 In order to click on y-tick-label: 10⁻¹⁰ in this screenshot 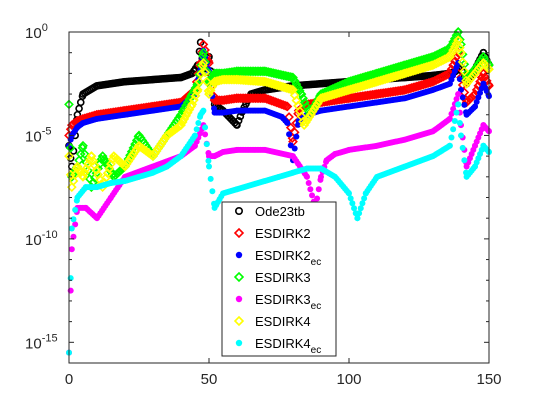, I will do `click(41, 239)`.